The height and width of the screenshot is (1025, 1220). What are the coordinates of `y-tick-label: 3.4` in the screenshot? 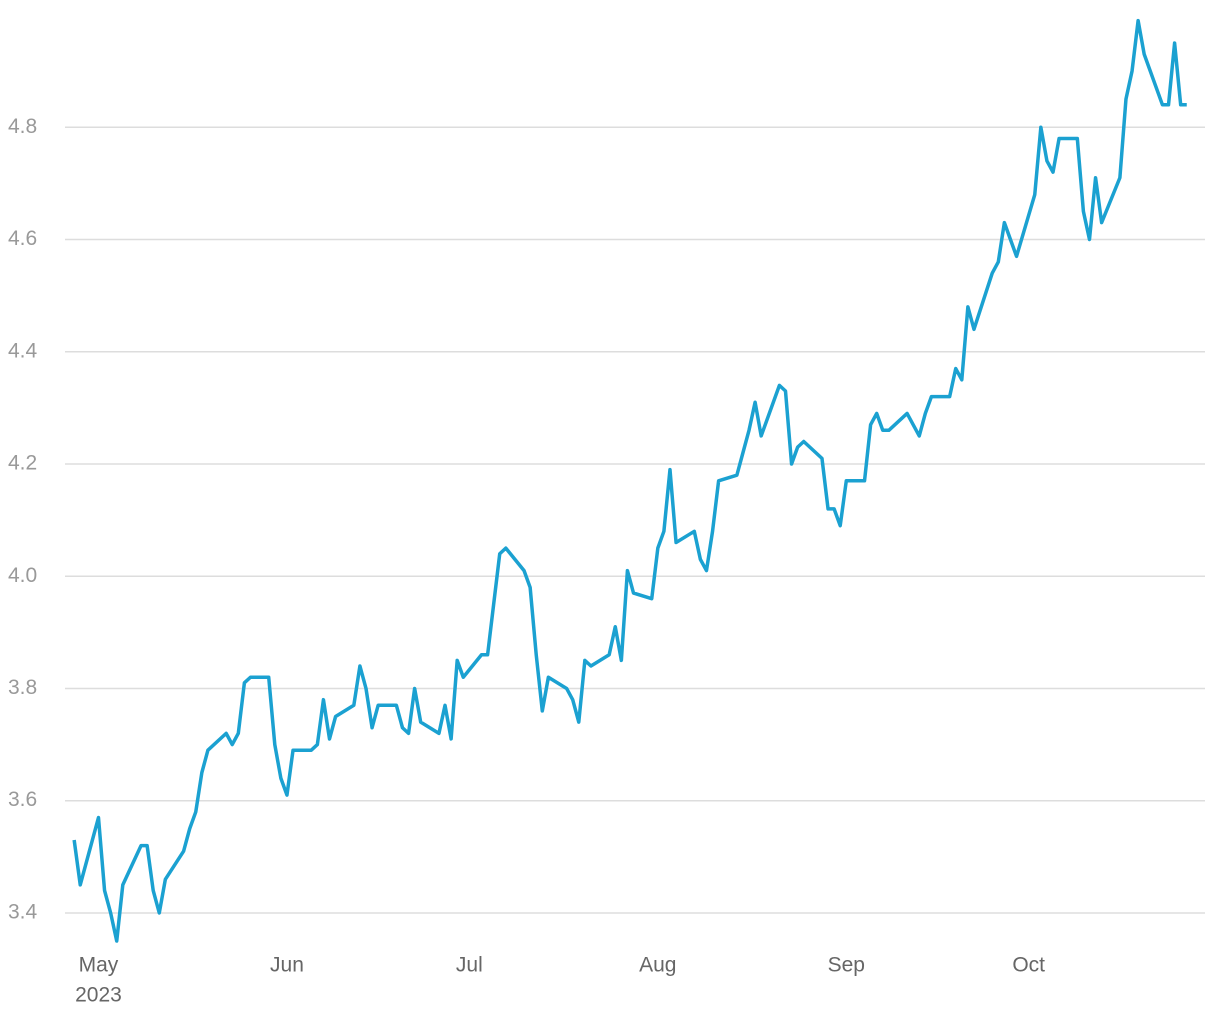 It's located at (23, 911).